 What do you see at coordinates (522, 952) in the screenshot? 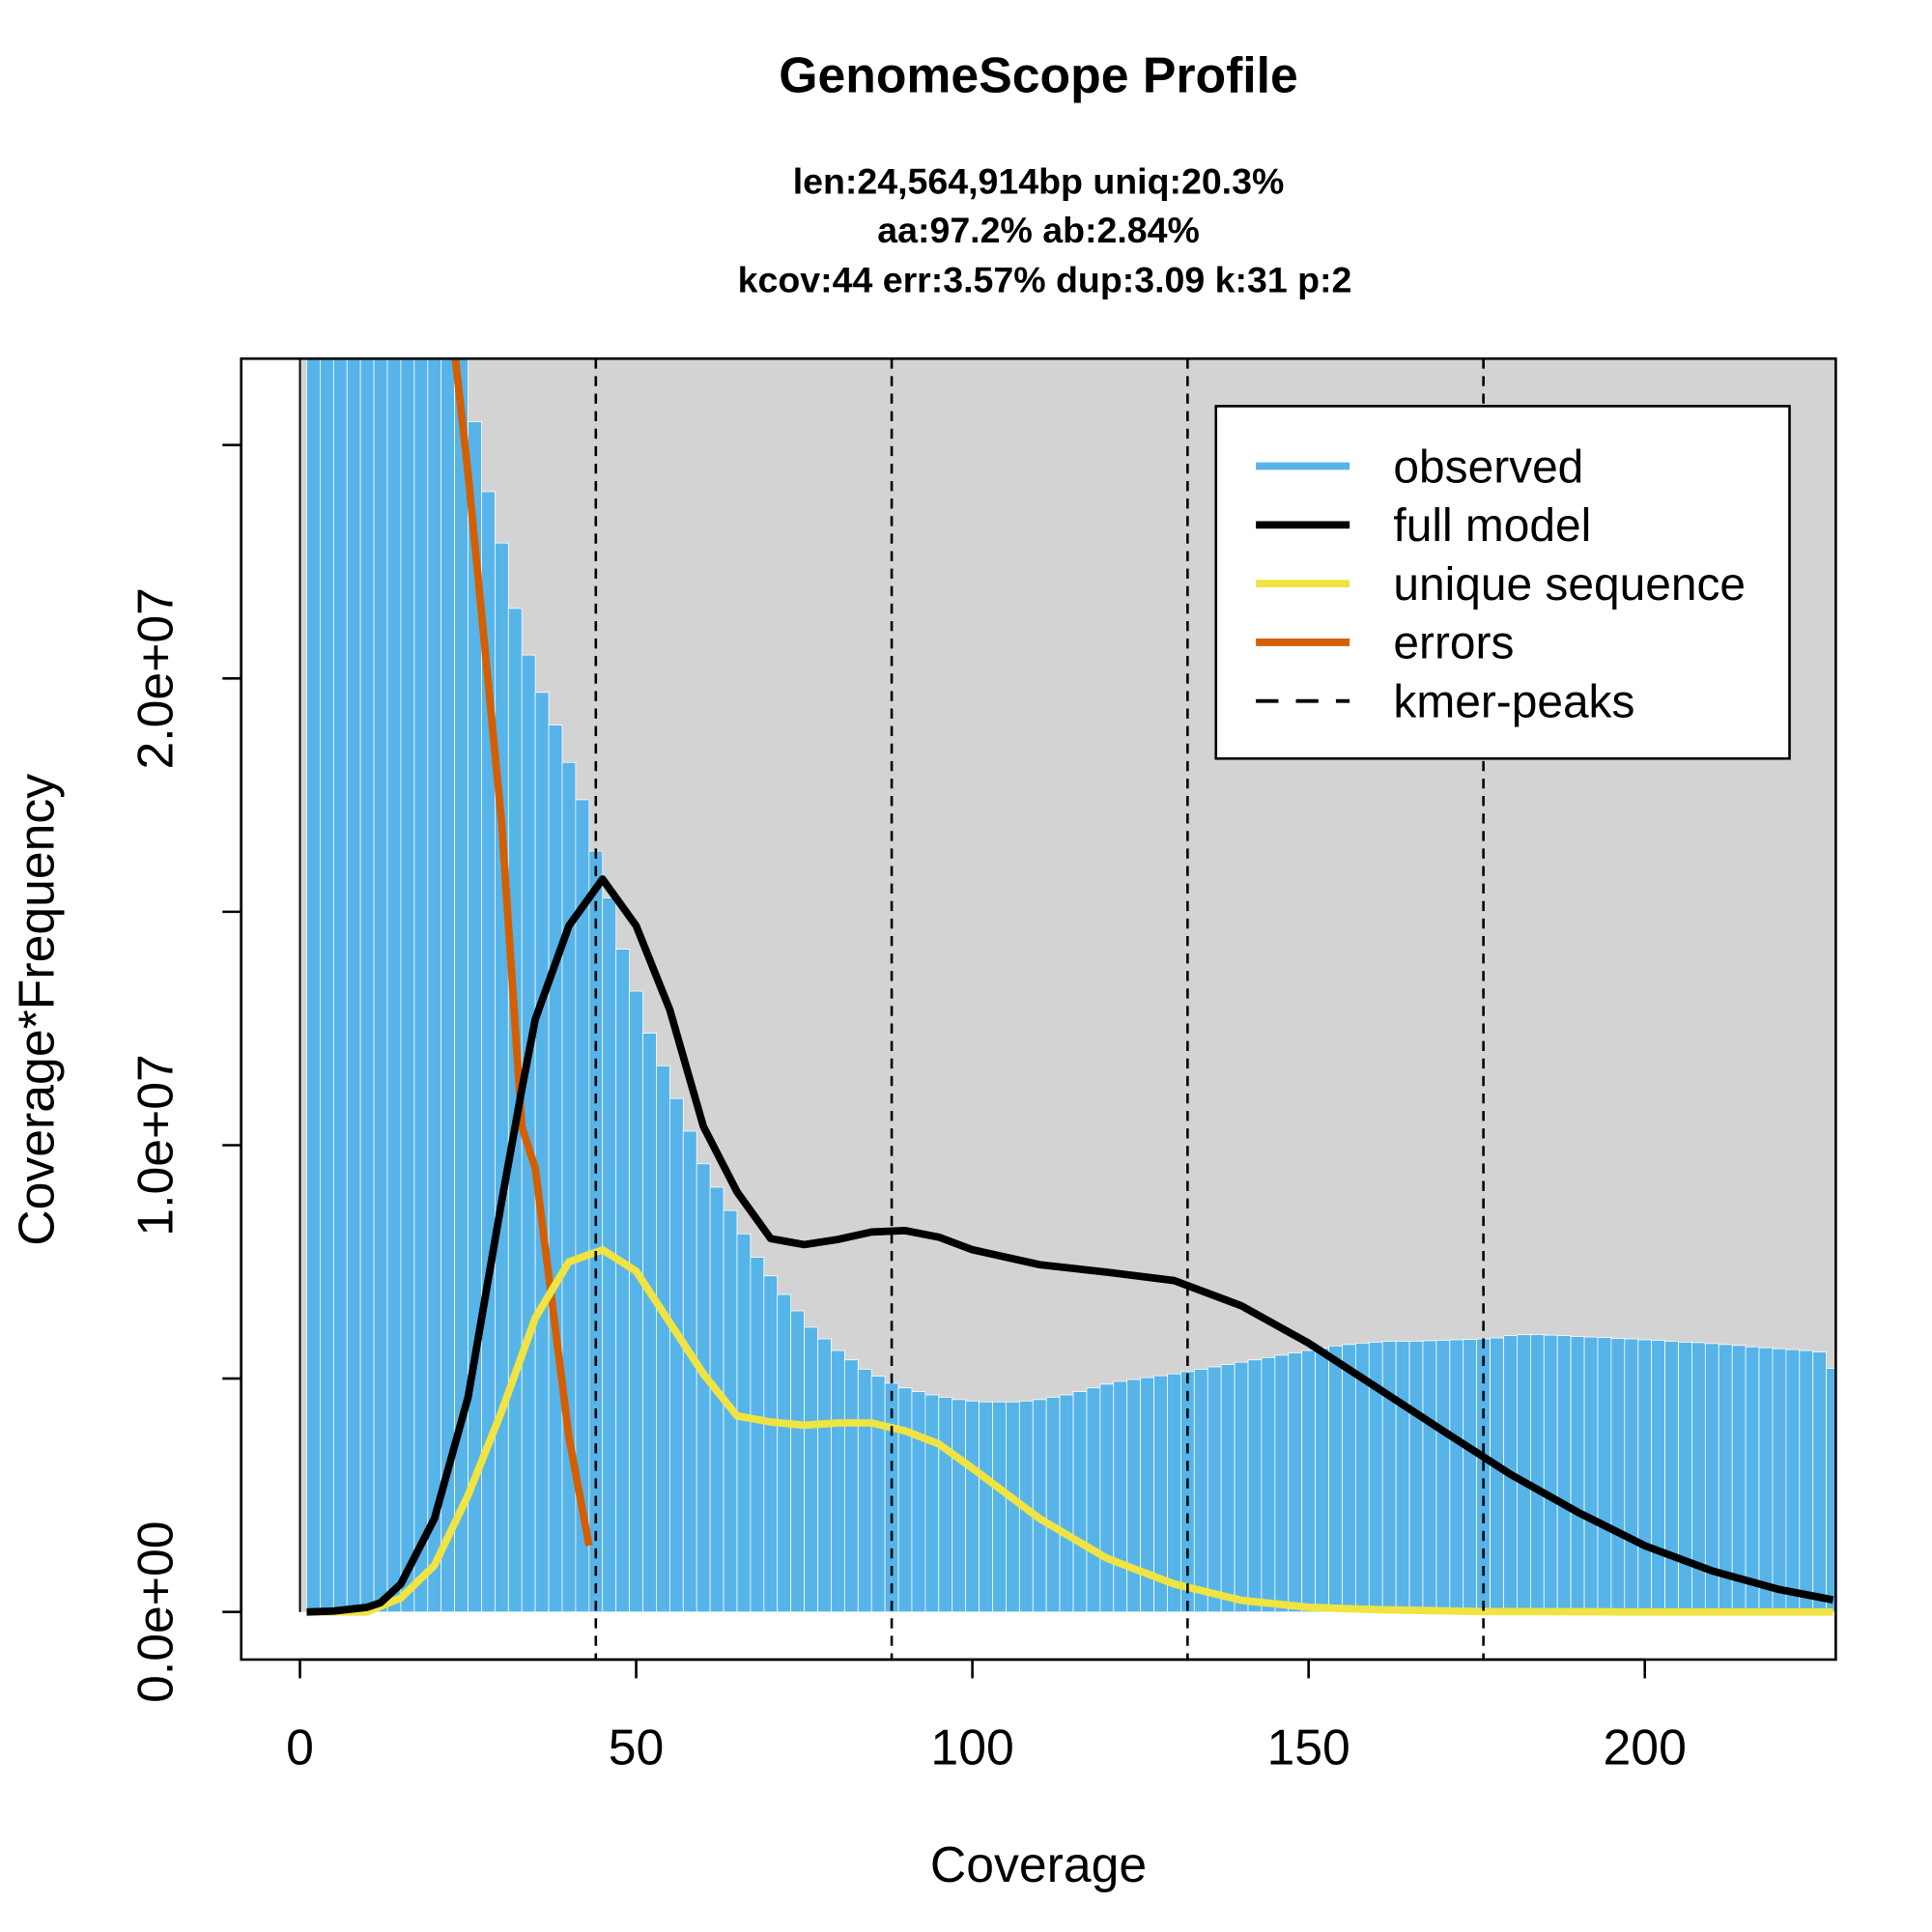
I see `model-line` at bounding box center [522, 952].